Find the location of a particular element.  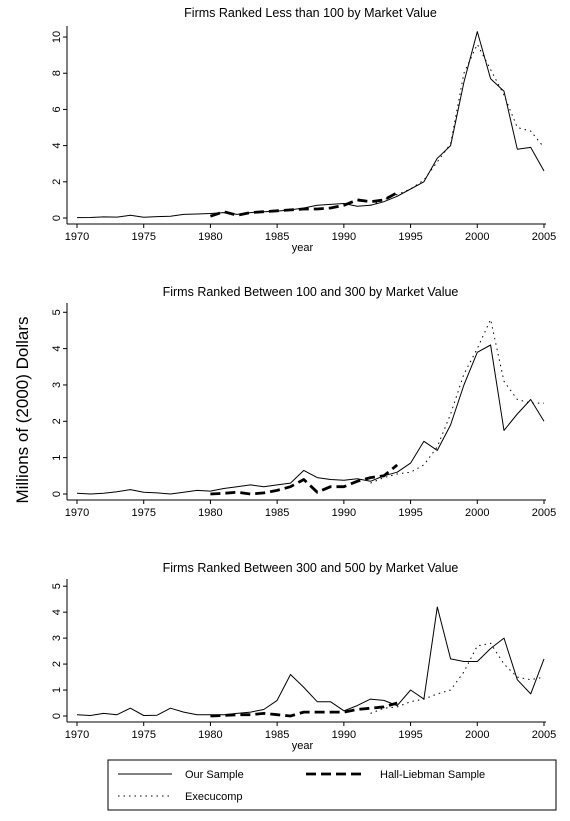

legend-label-our-sample: Our Sample is located at coordinates (214, 775).